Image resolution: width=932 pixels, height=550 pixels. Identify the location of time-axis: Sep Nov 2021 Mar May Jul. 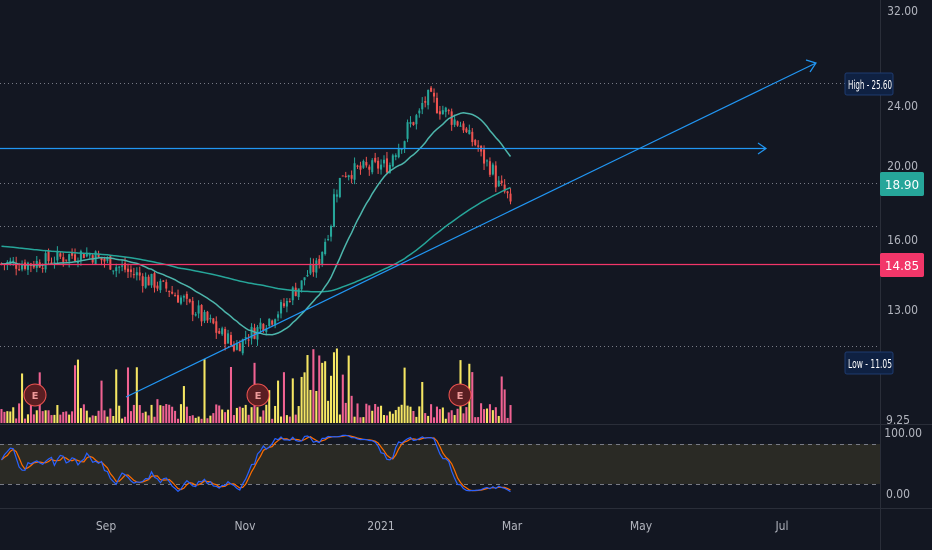
(442, 526).